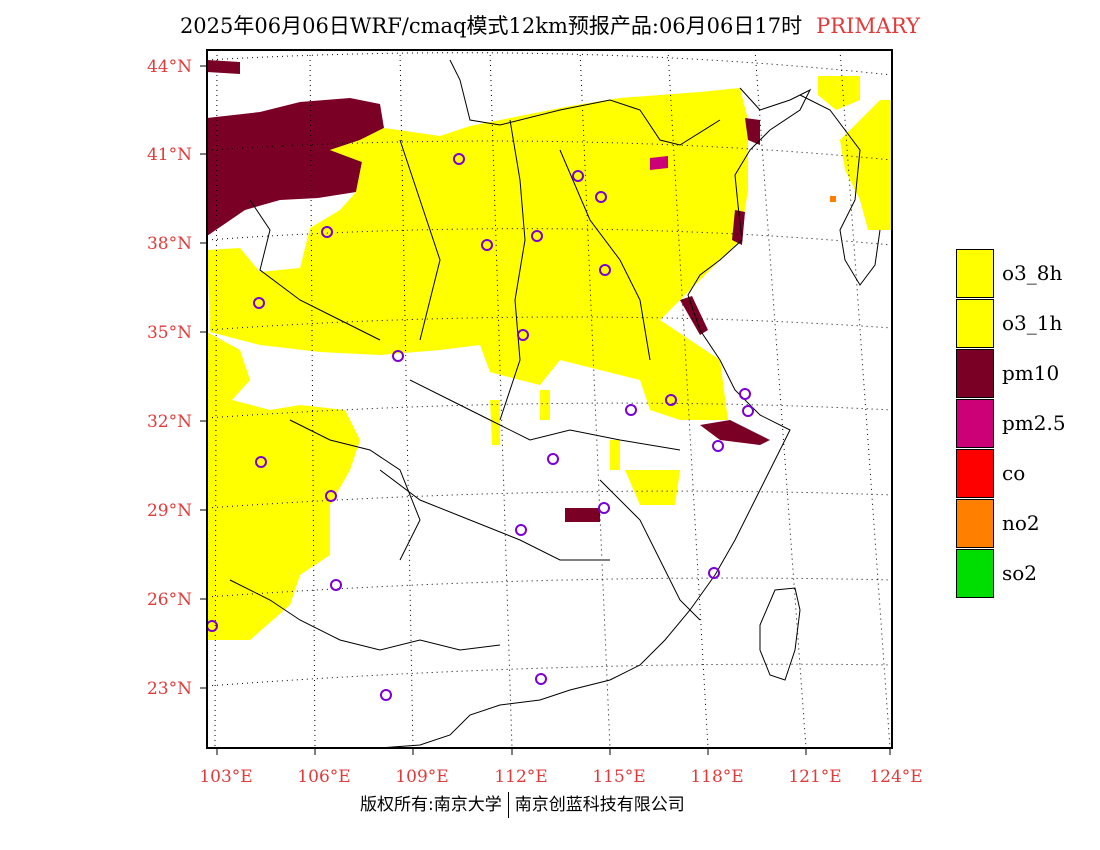  Describe the element at coordinates (1014, 473) in the screenshot. I see `legend-label: co` at that location.